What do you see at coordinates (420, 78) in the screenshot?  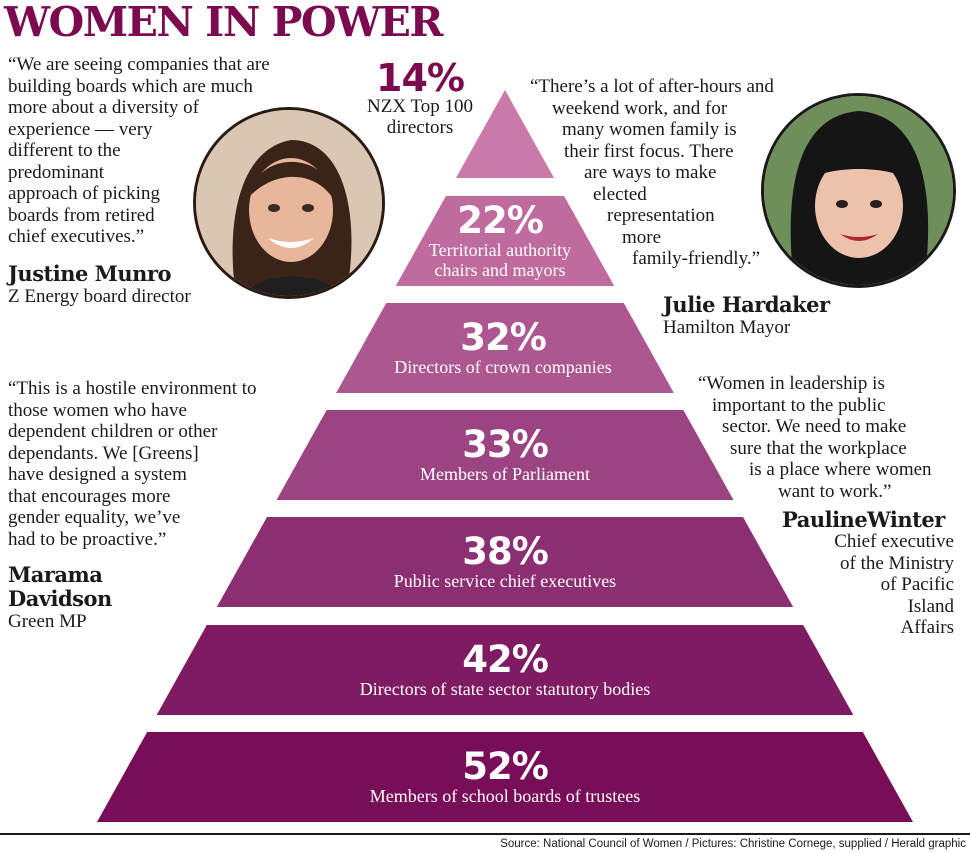 I see `tier-value-nzx: 14%` at bounding box center [420, 78].